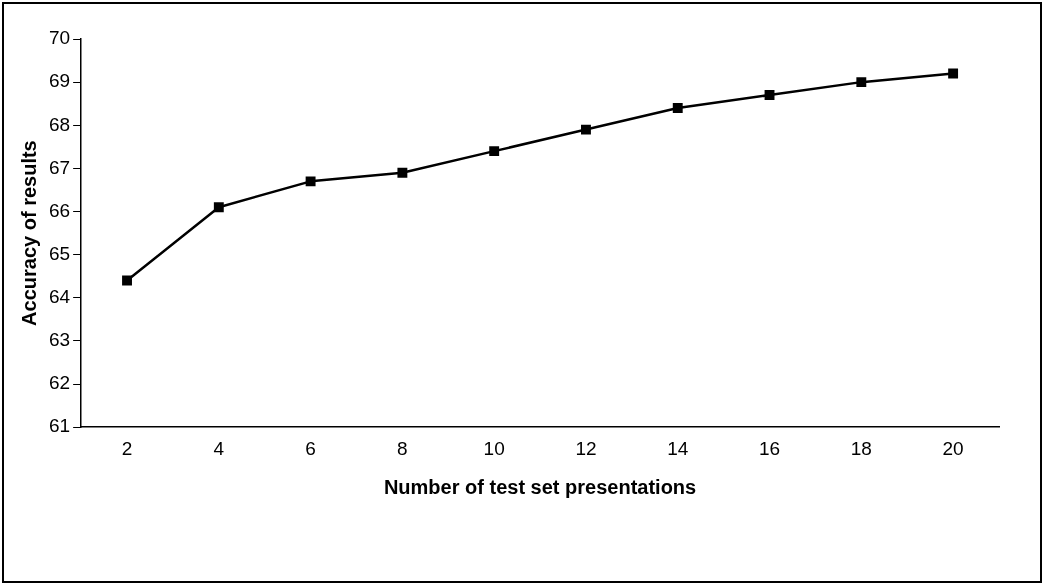 The height and width of the screenshot is (585, 1046). What do you see at coordinates (59, 383) in the screenshot?
I see `y-tick-label: 62` at bounding box center [59, 383].